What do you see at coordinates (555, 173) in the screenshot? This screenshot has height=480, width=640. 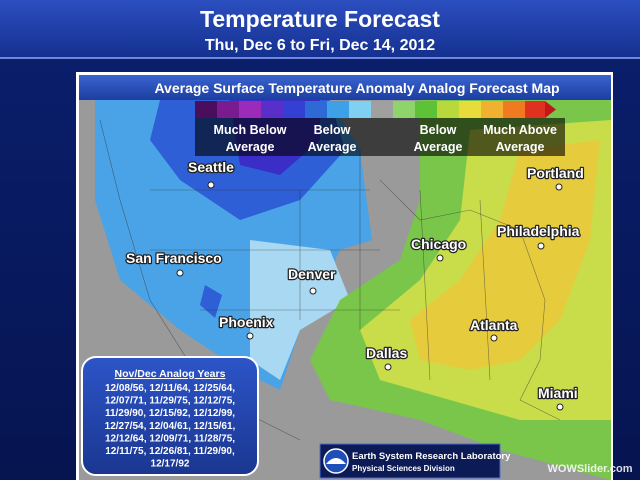 I see `city-label: Portland` at bounding box center [555, 173].